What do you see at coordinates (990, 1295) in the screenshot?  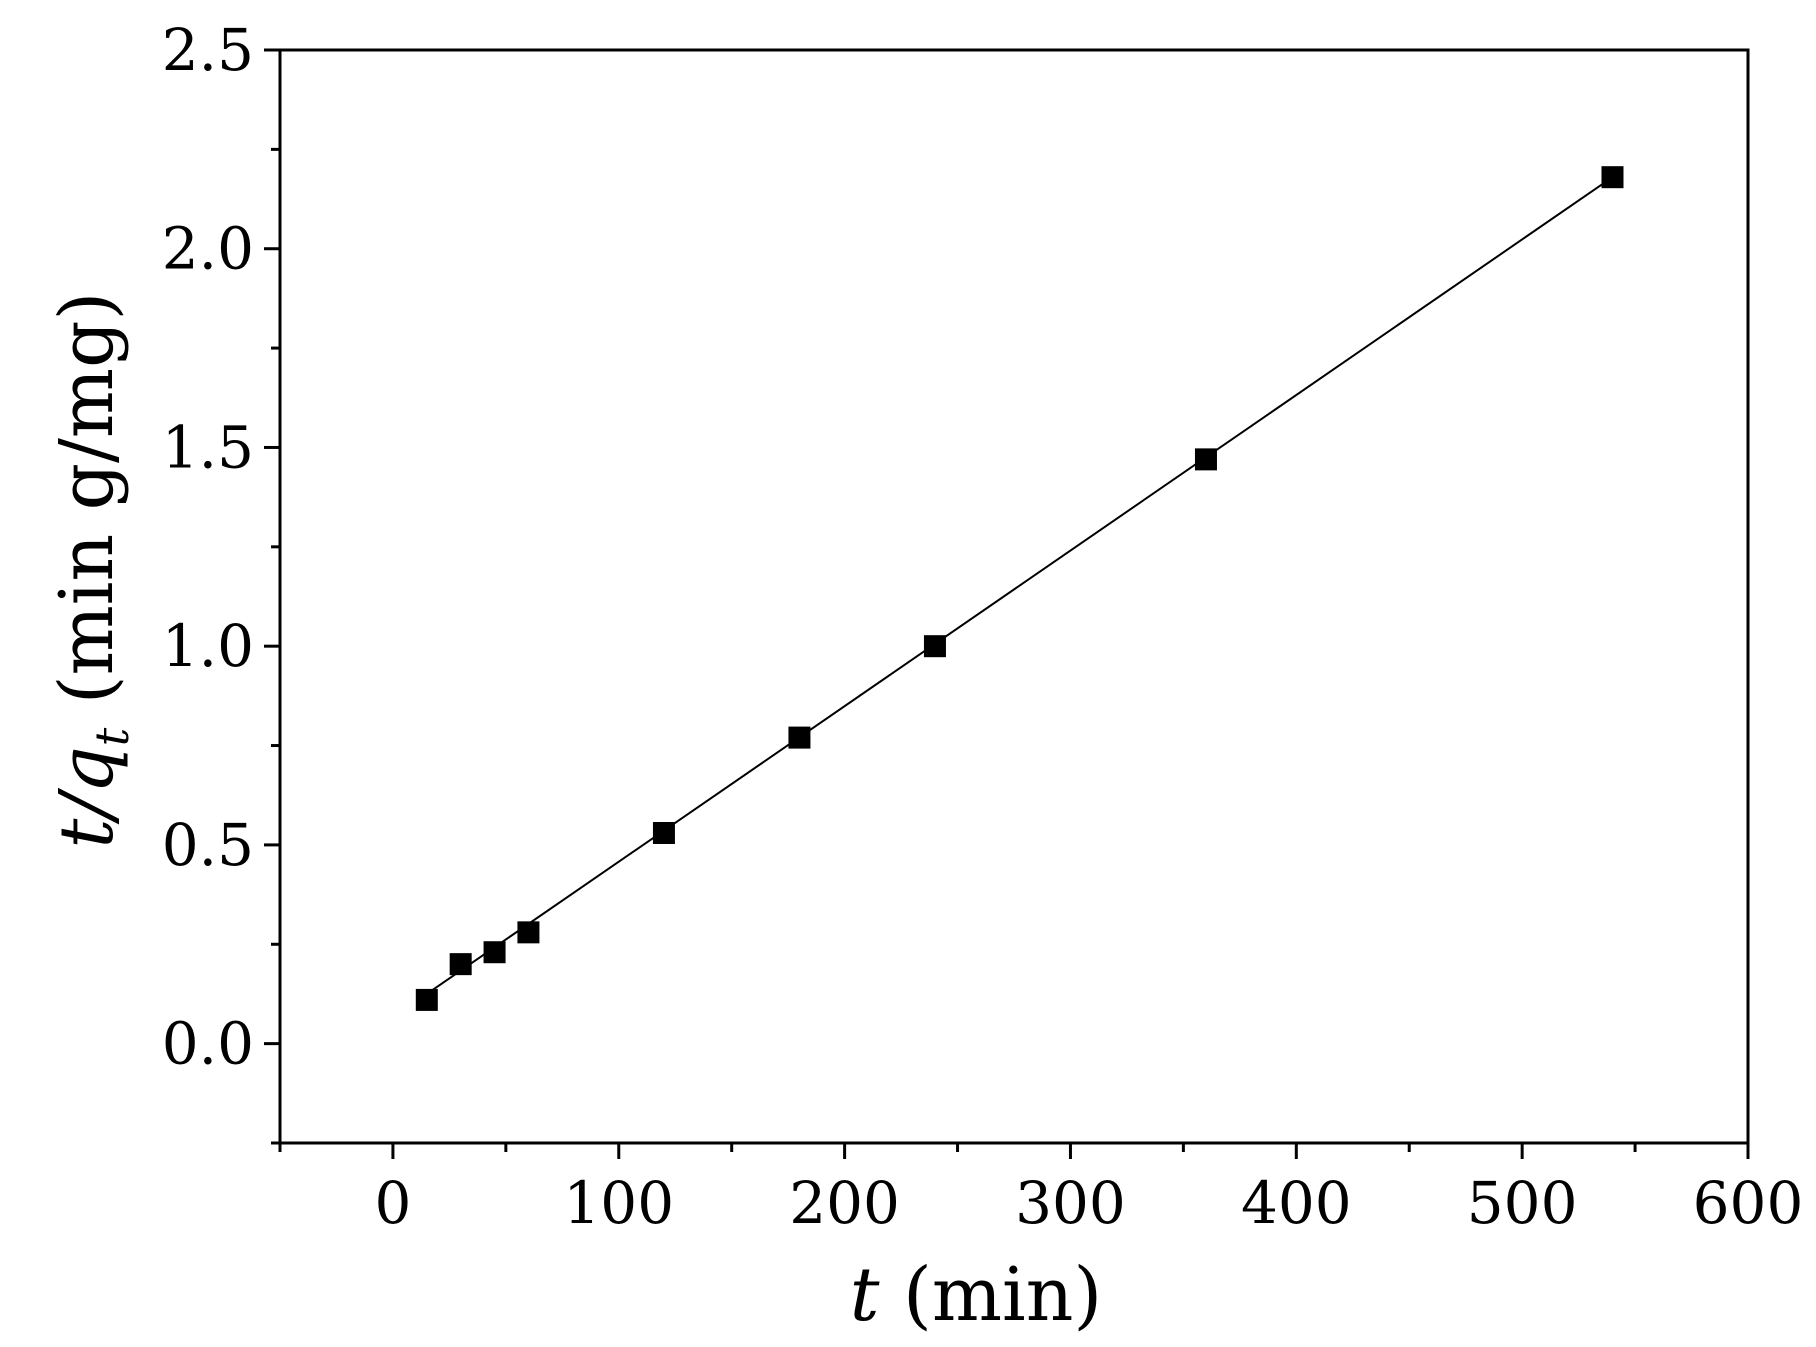 I see `x-axis-title-unit: (min)` at bounding box center [990, 1295].